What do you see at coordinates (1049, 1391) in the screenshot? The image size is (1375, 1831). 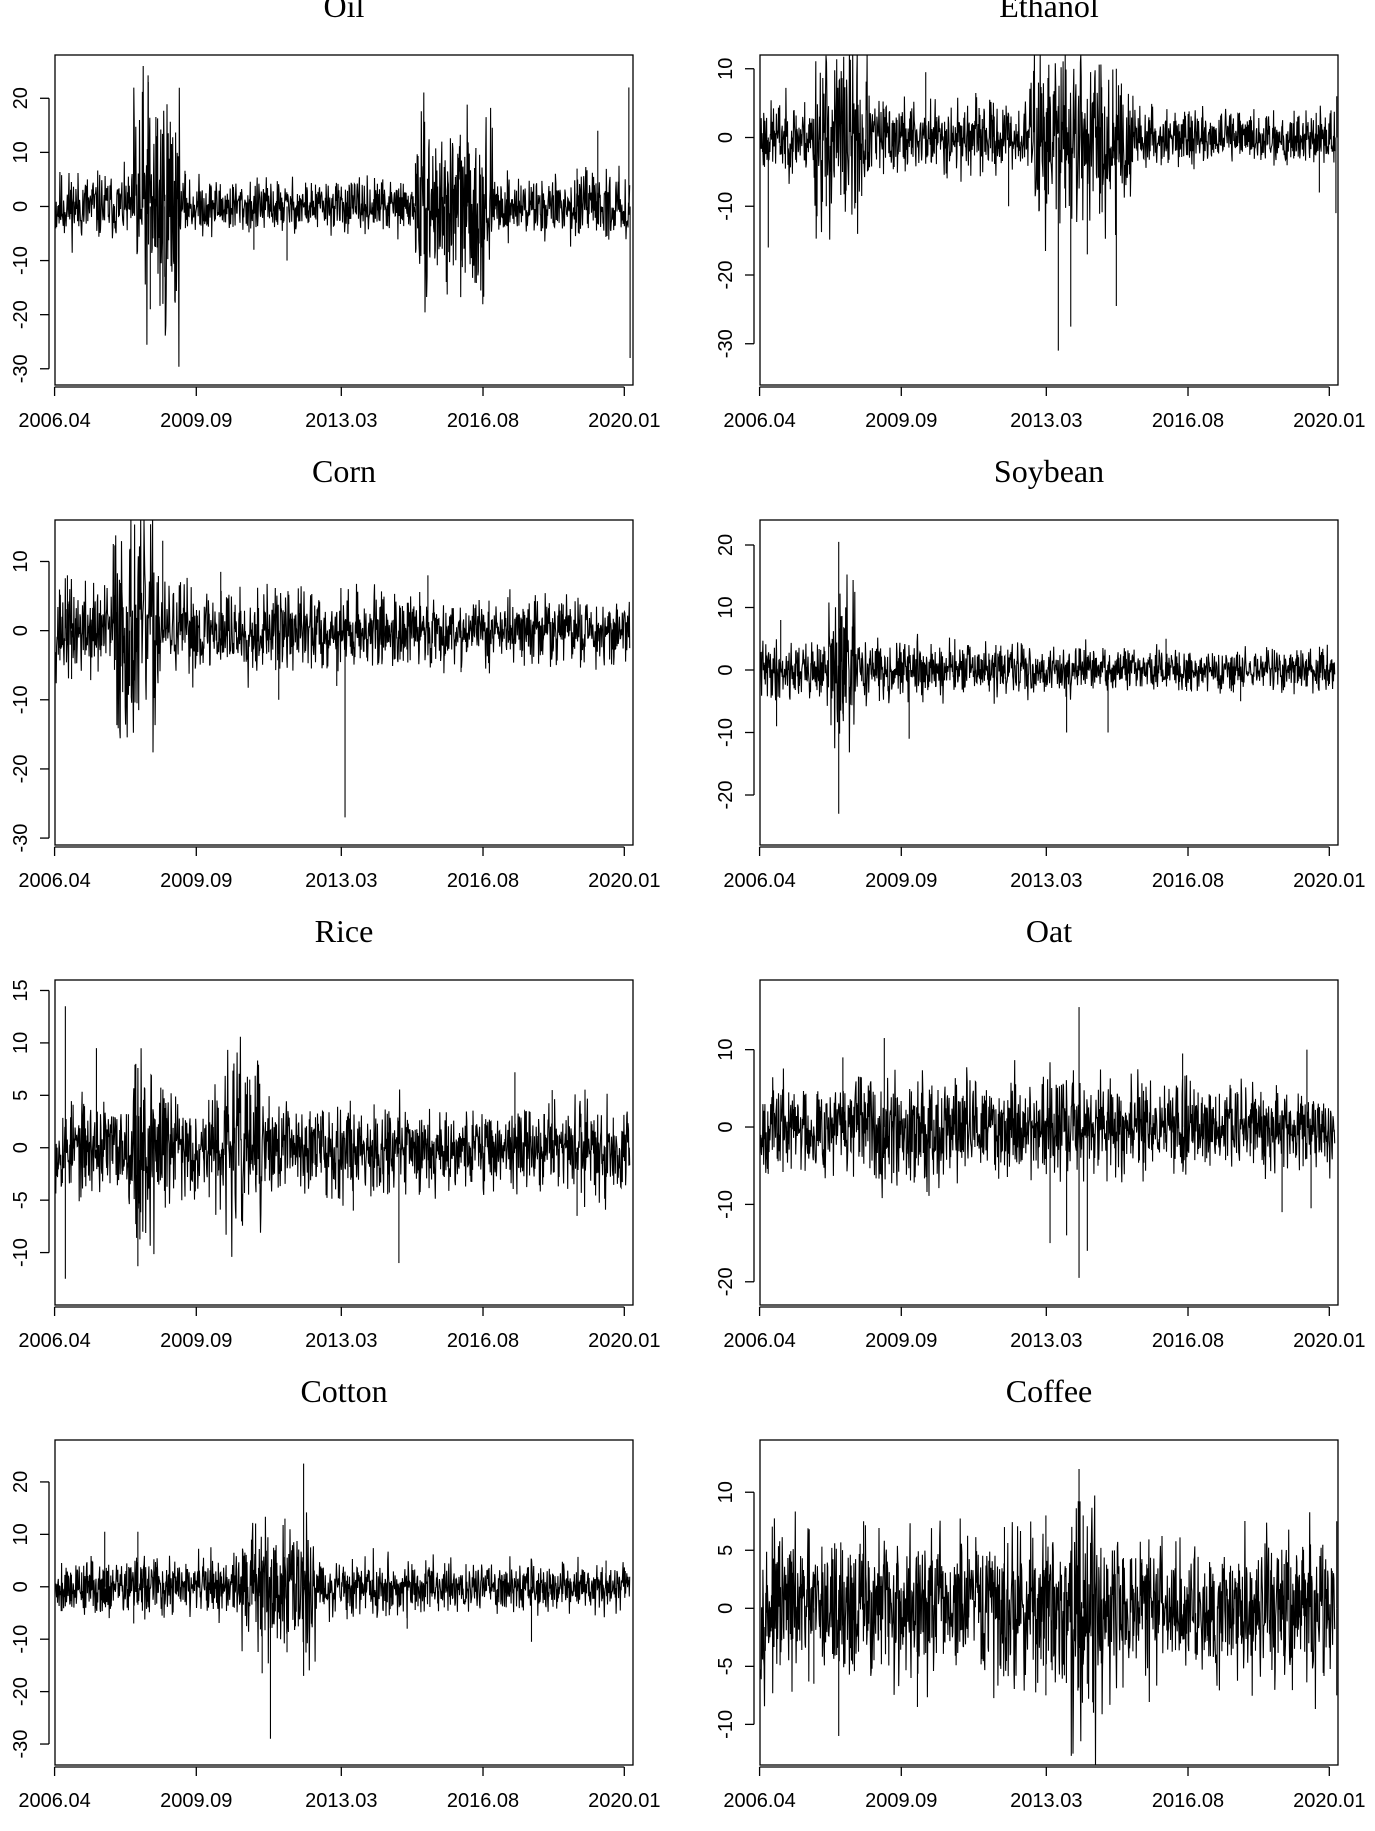 I see `panel-title: Coffee` at bounding box center [1049, 1391].